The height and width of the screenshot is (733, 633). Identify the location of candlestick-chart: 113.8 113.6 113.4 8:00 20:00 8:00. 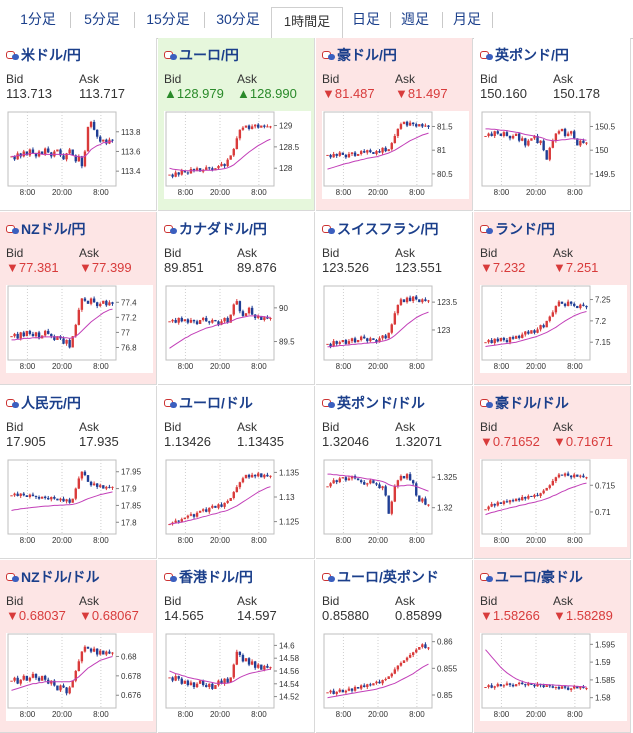
(79, 155).